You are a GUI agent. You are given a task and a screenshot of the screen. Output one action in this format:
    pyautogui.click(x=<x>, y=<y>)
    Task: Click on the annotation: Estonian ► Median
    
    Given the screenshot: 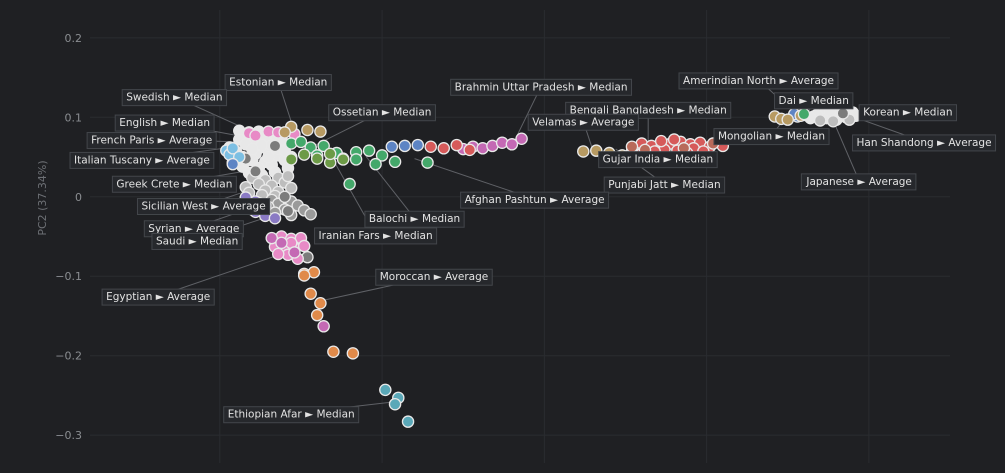 What is the action you would take?
    pyautogui.click(x=278, y=83)
    